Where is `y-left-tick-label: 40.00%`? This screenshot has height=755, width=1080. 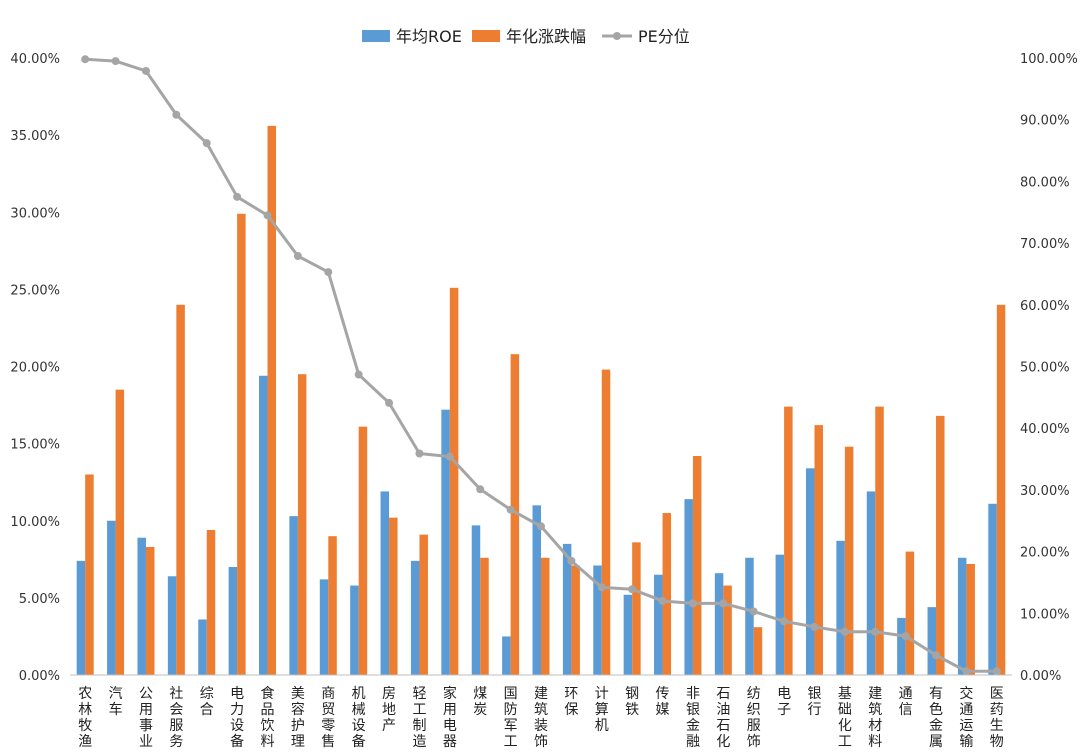 y-left-tick-label: 40.00% is located at coordinates (35, 59).